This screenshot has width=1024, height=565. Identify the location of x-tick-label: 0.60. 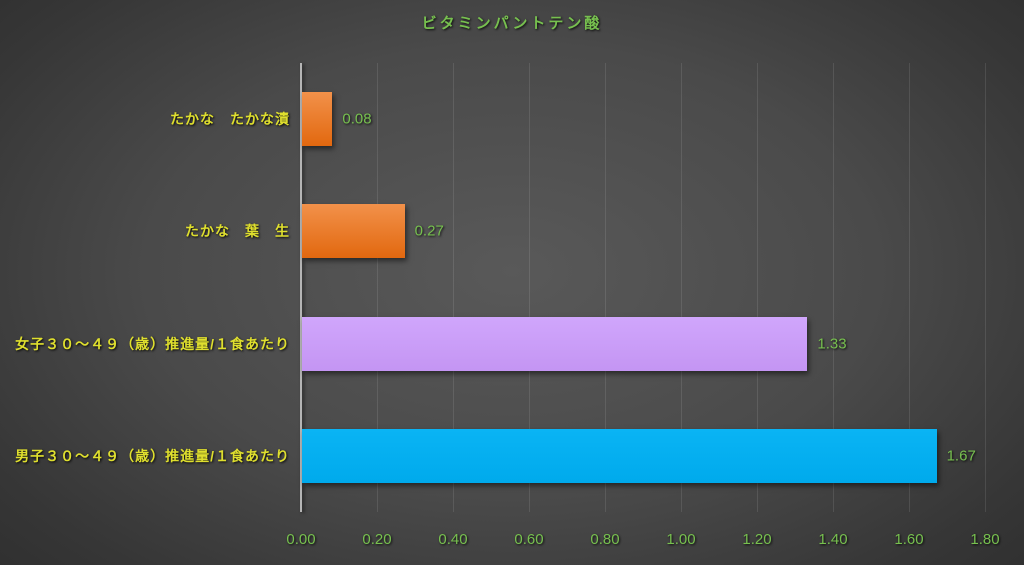
(529, 539).